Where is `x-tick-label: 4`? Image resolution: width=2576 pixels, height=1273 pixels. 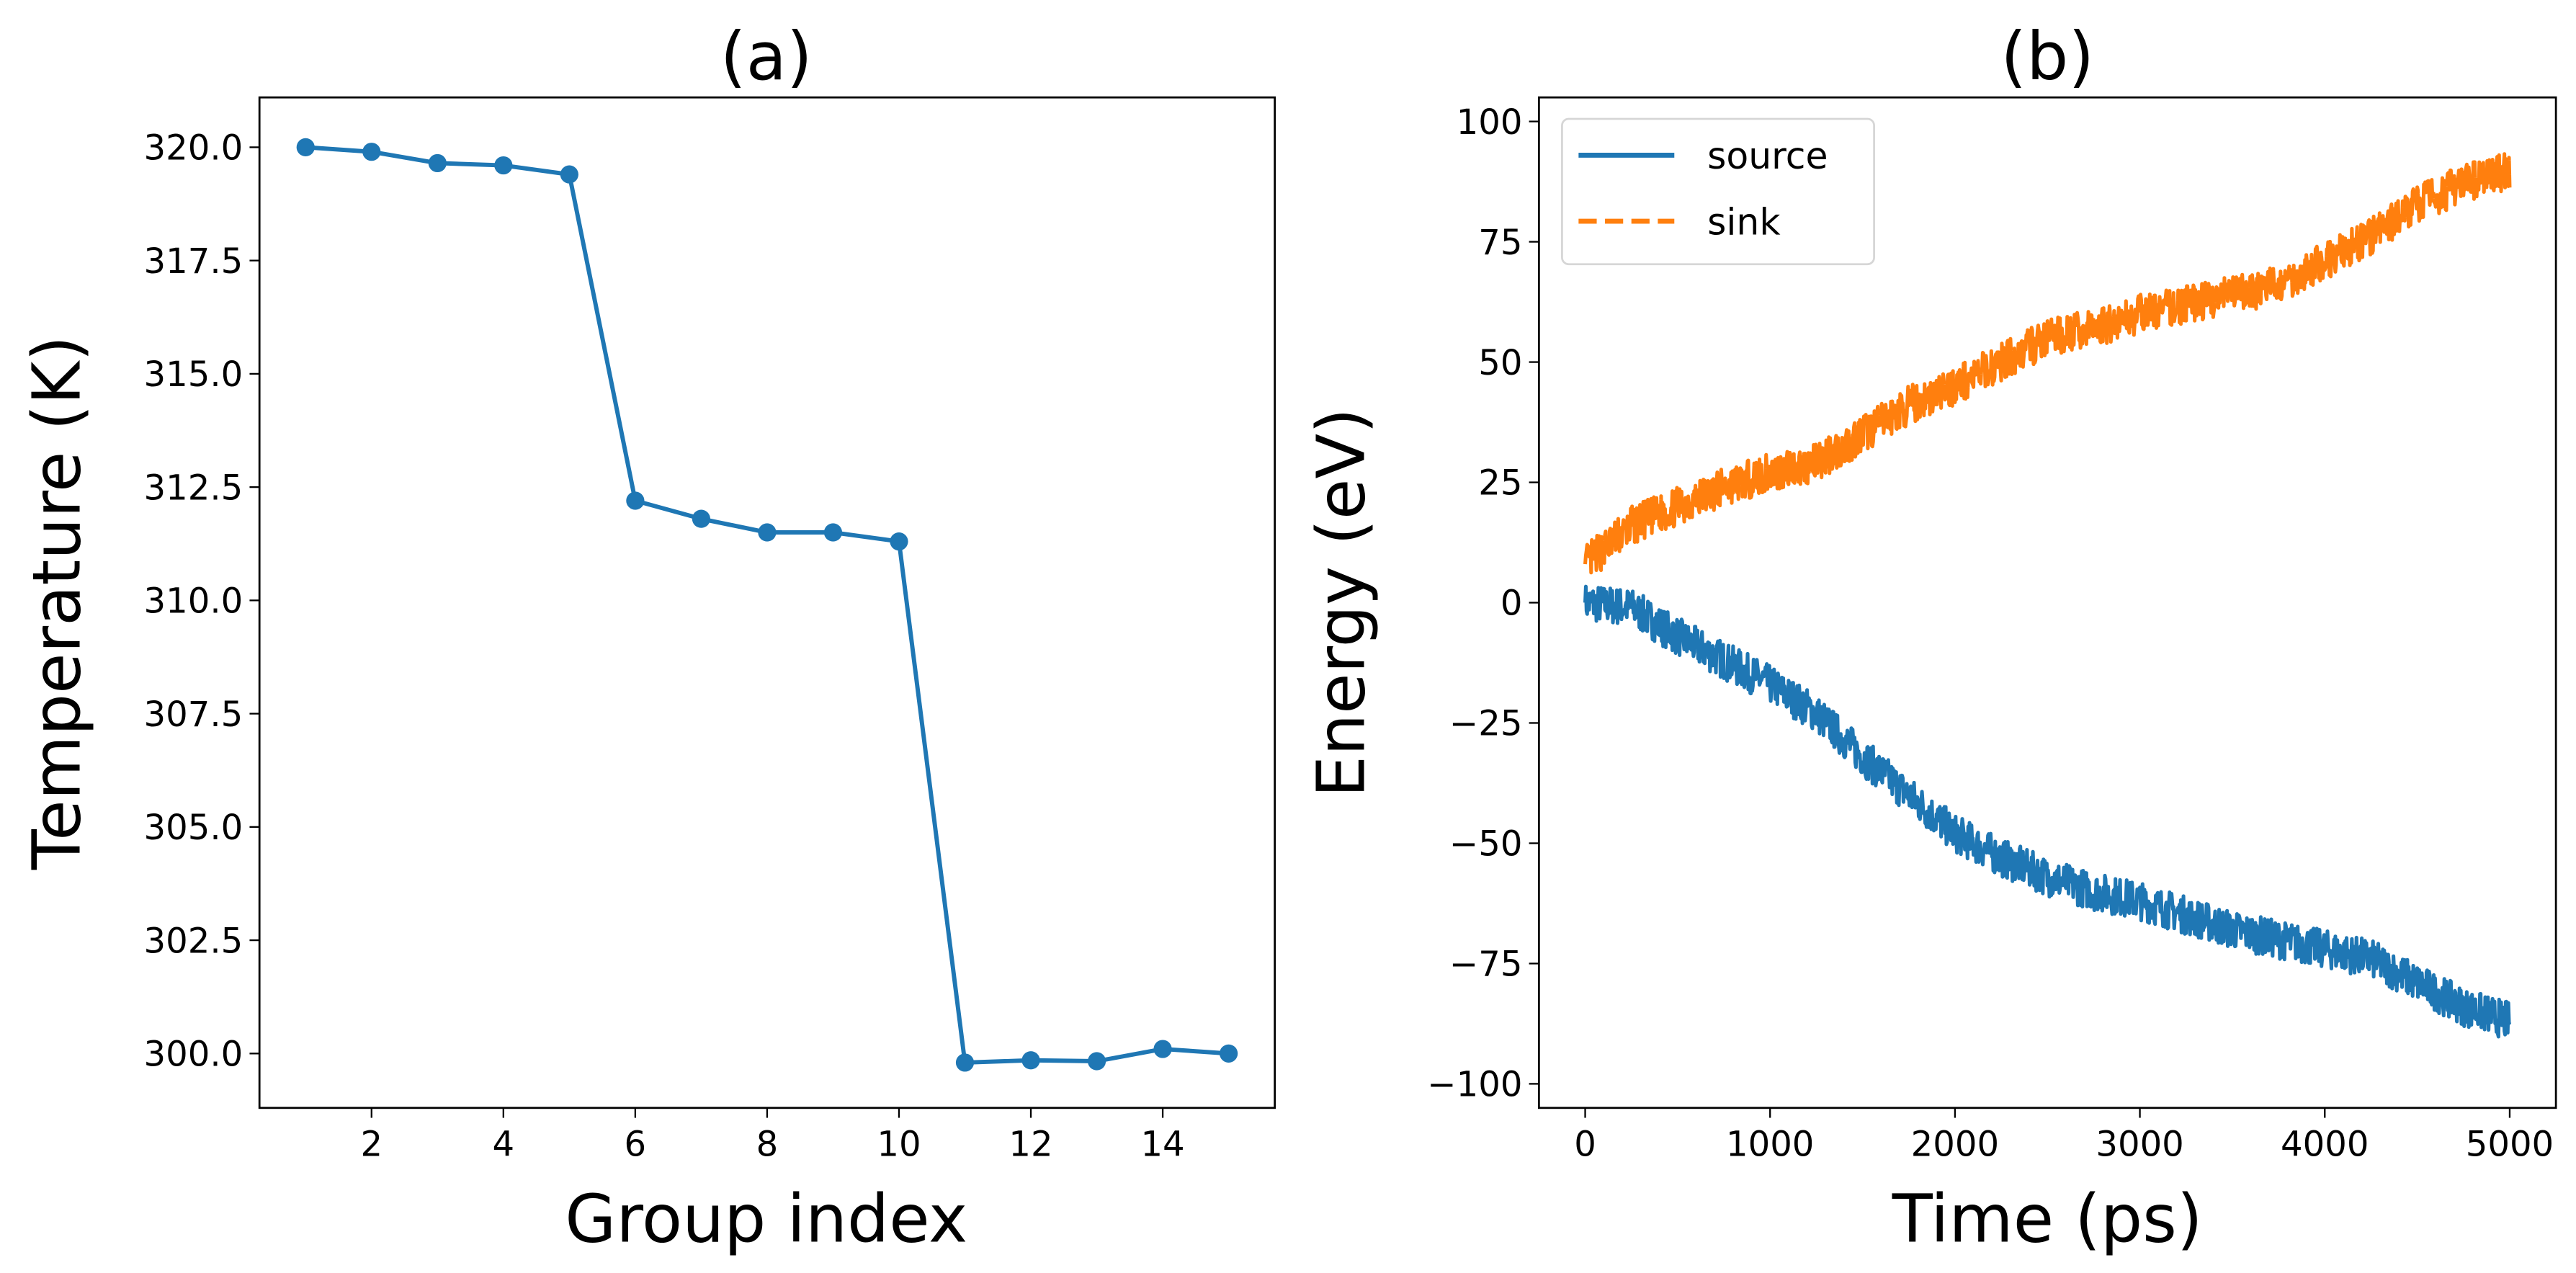
x-tick-label: 4 is located at coordinates (504, 1144).